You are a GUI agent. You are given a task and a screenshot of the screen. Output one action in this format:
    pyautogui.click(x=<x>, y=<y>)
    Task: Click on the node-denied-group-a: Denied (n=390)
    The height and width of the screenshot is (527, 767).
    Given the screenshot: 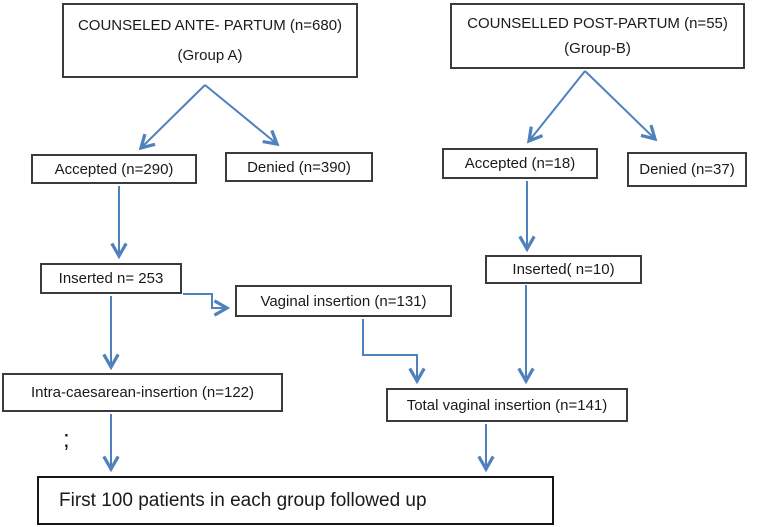 What is the action you would take?
    pyautogui.click(x=299, y=167)
    